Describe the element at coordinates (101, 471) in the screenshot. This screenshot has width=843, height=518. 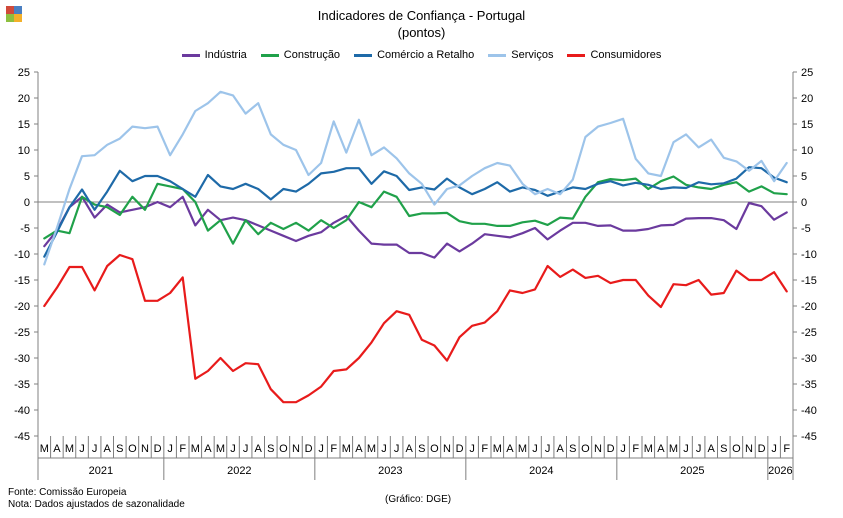
I see `year-label: 2021` at that location.